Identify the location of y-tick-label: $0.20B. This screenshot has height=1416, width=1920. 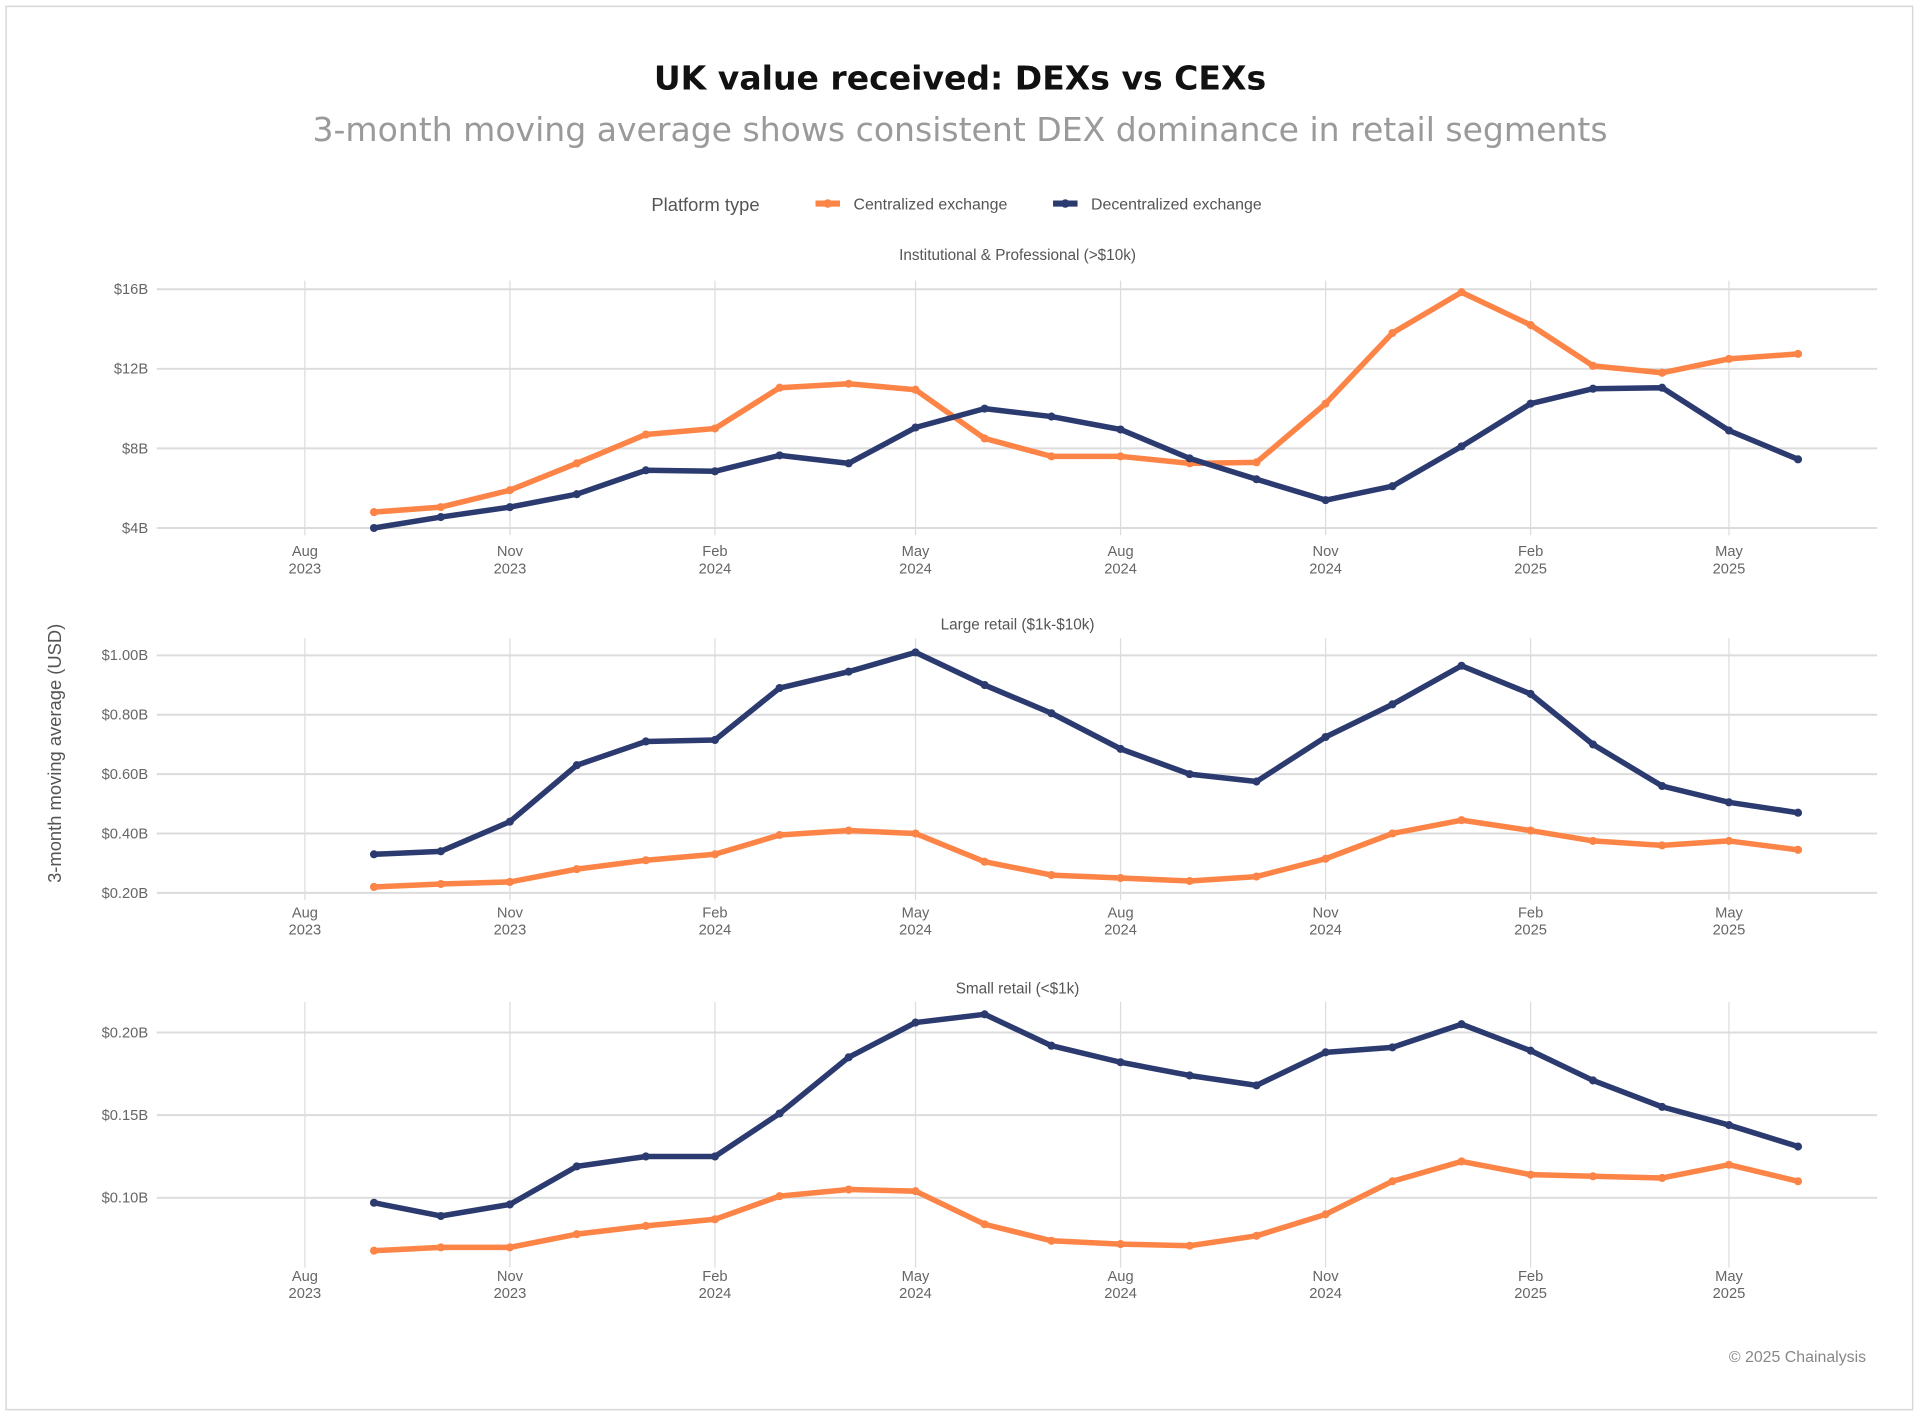
(125, 1033).